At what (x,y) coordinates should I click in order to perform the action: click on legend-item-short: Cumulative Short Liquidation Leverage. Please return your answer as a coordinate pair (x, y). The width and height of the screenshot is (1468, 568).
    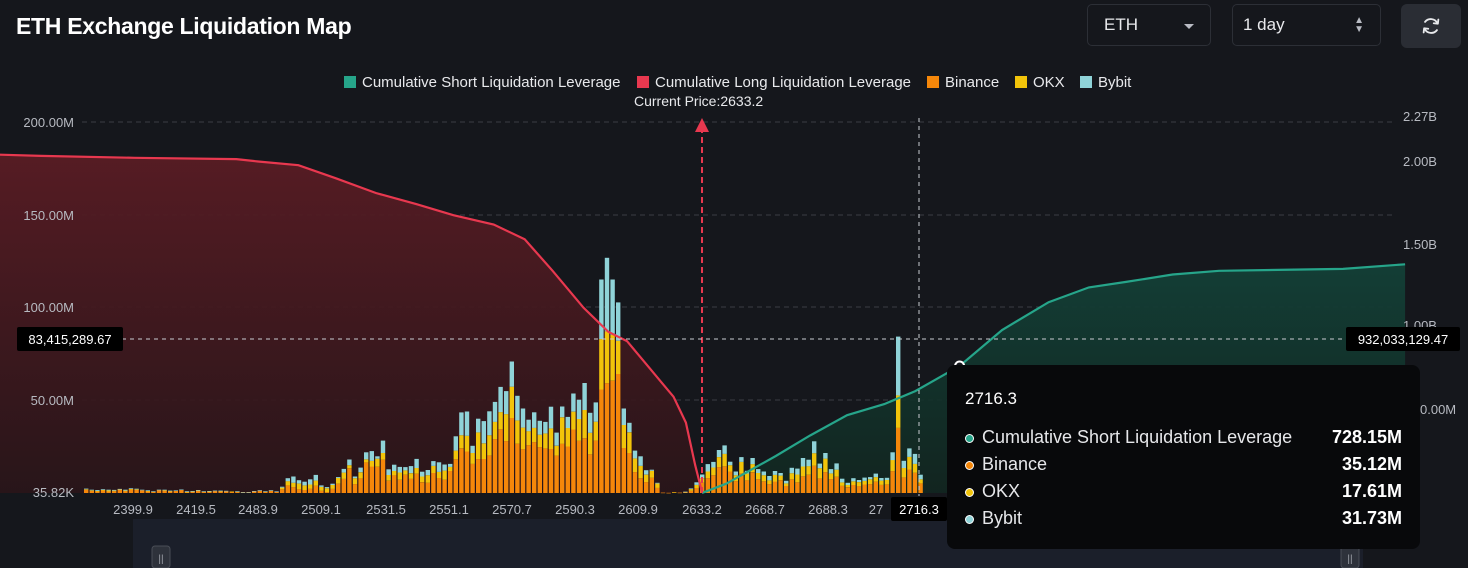
    Looking at the image, I should click on (482, 82).